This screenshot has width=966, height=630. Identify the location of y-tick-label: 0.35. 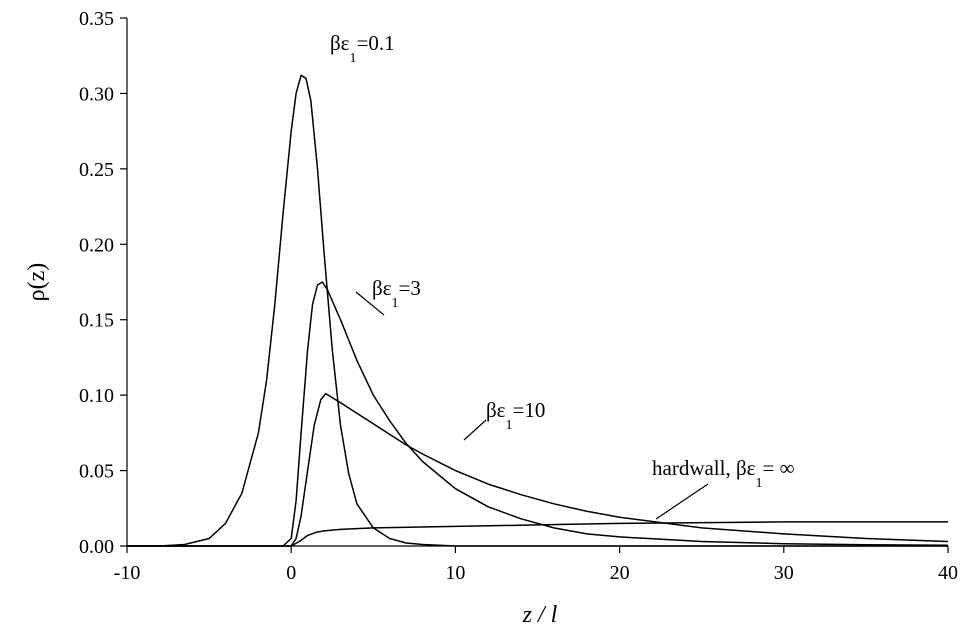
(96, 19).